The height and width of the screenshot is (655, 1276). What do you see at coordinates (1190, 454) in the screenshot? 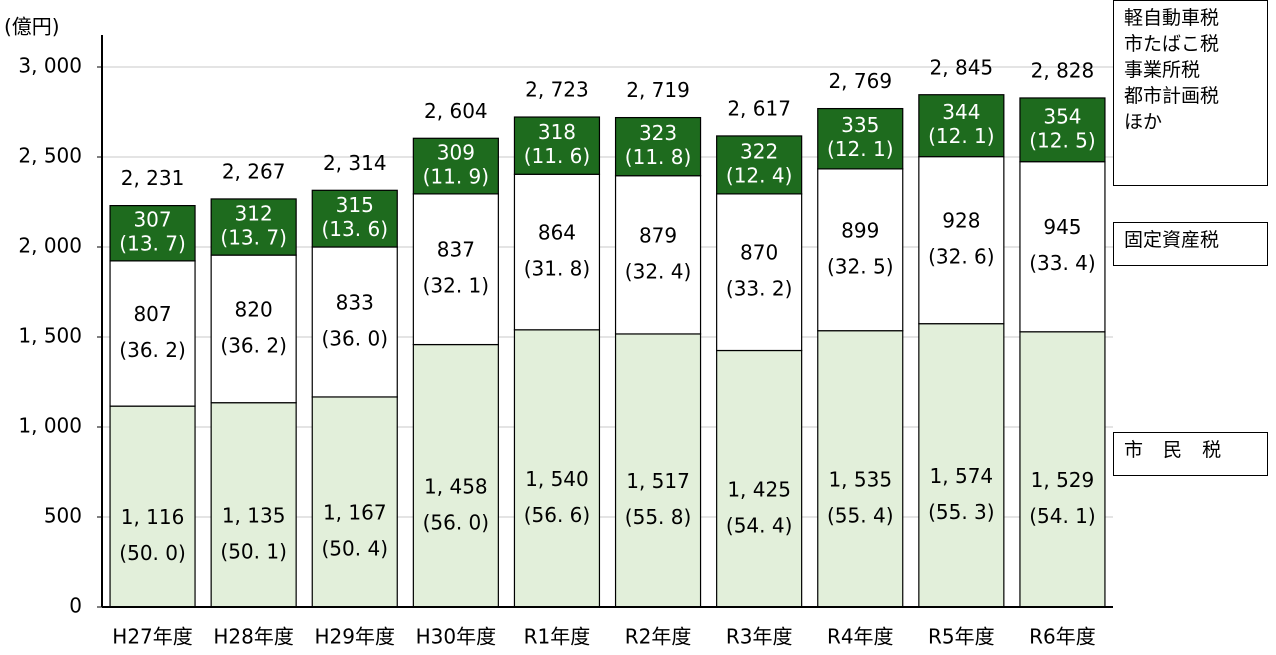
I see `legend-entry: 市 民 税` at bounding box center [1190, 454].